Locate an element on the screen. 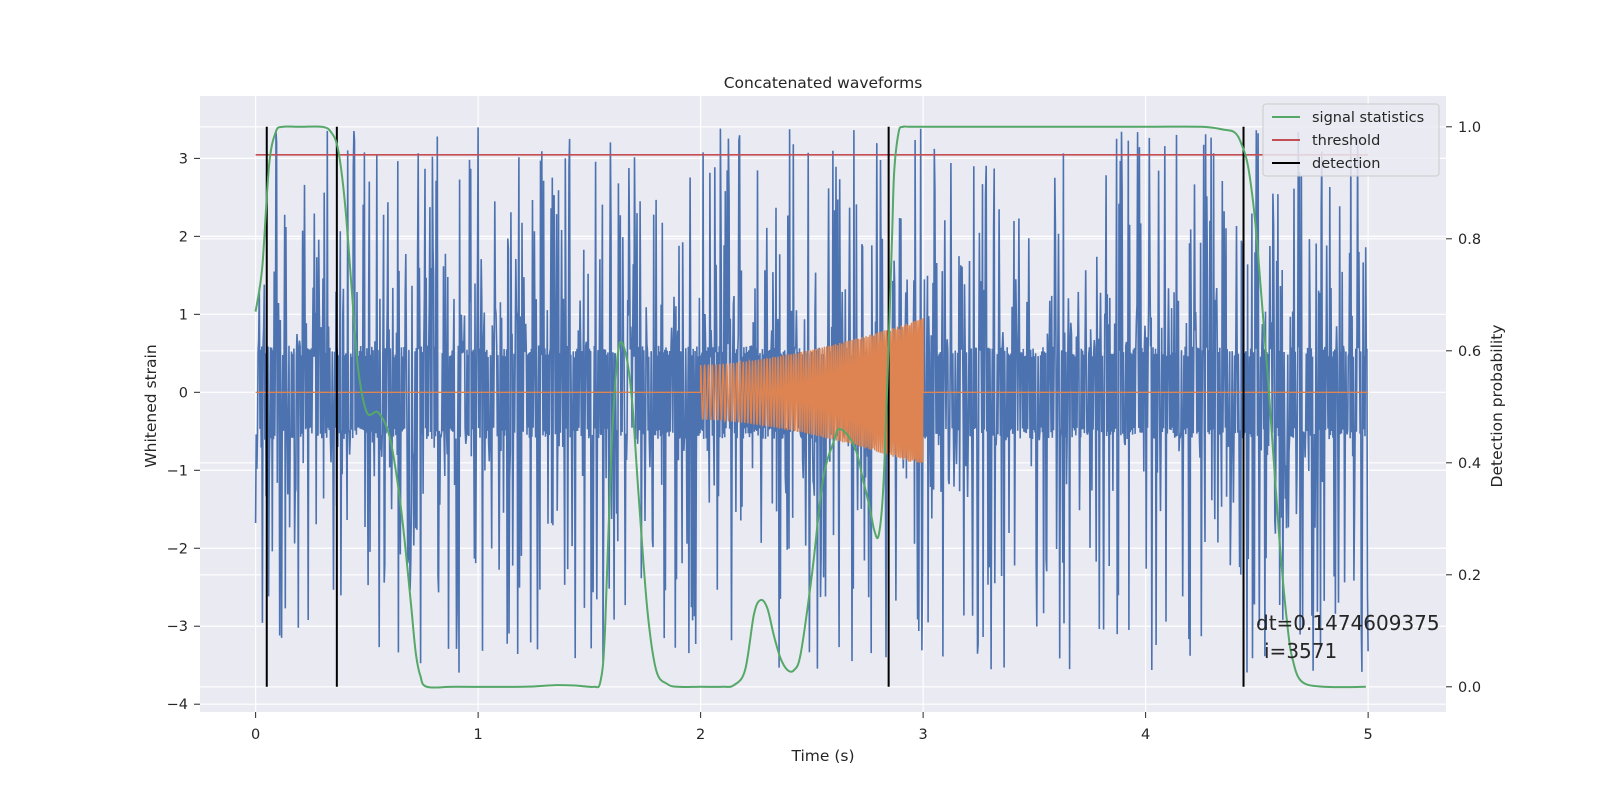 This screenshot has width=1600, height=800. y-tick-label: 2 is located at coordinates (183, 237).